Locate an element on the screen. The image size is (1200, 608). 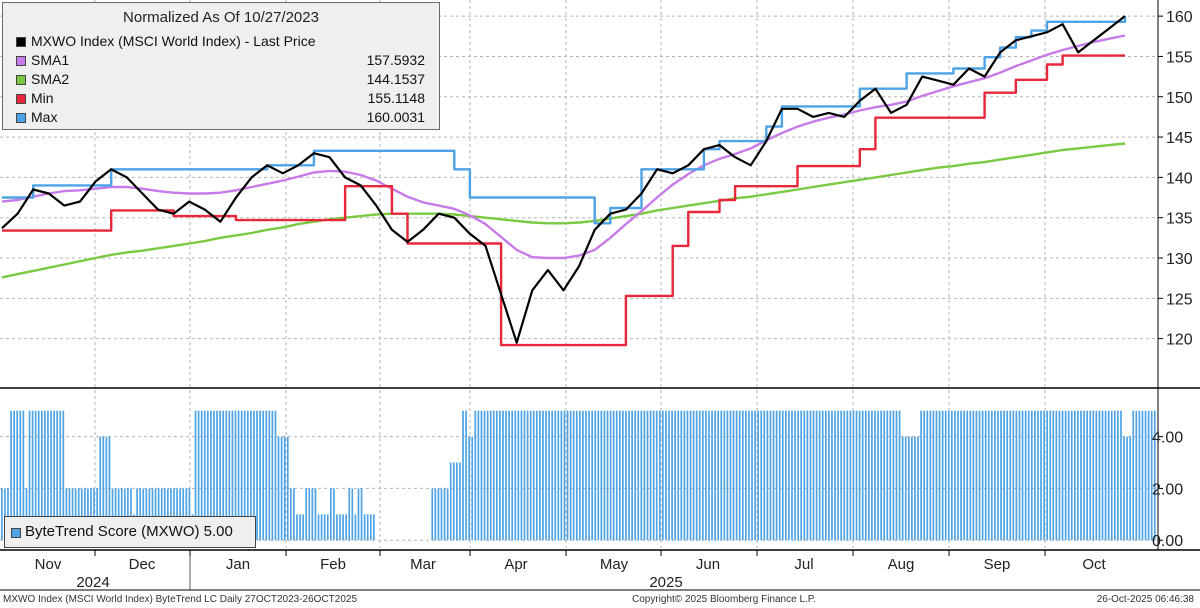
x-tick-label-jan: Jan is located at coordinates (238, 564).